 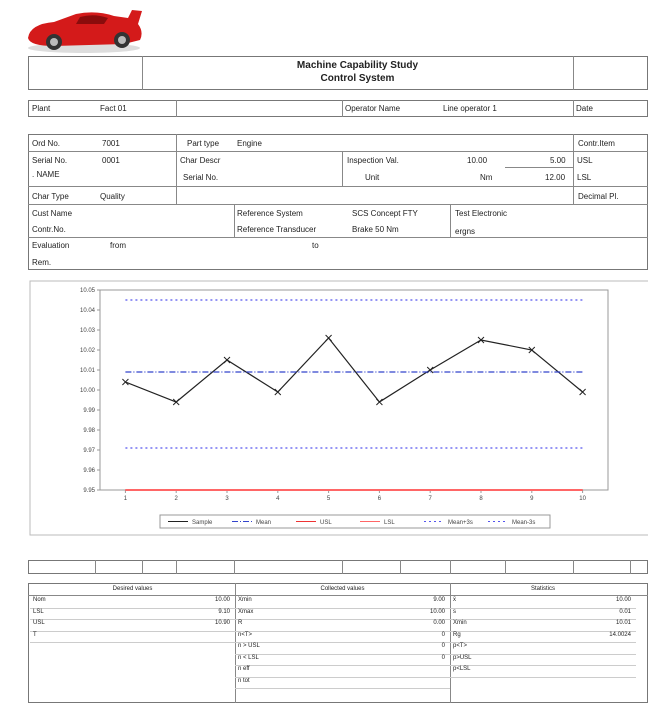 What do you see at coordinates (113, 108) in the screenshot?
I see `value: Fact 01` at bounding box center [113, 108].